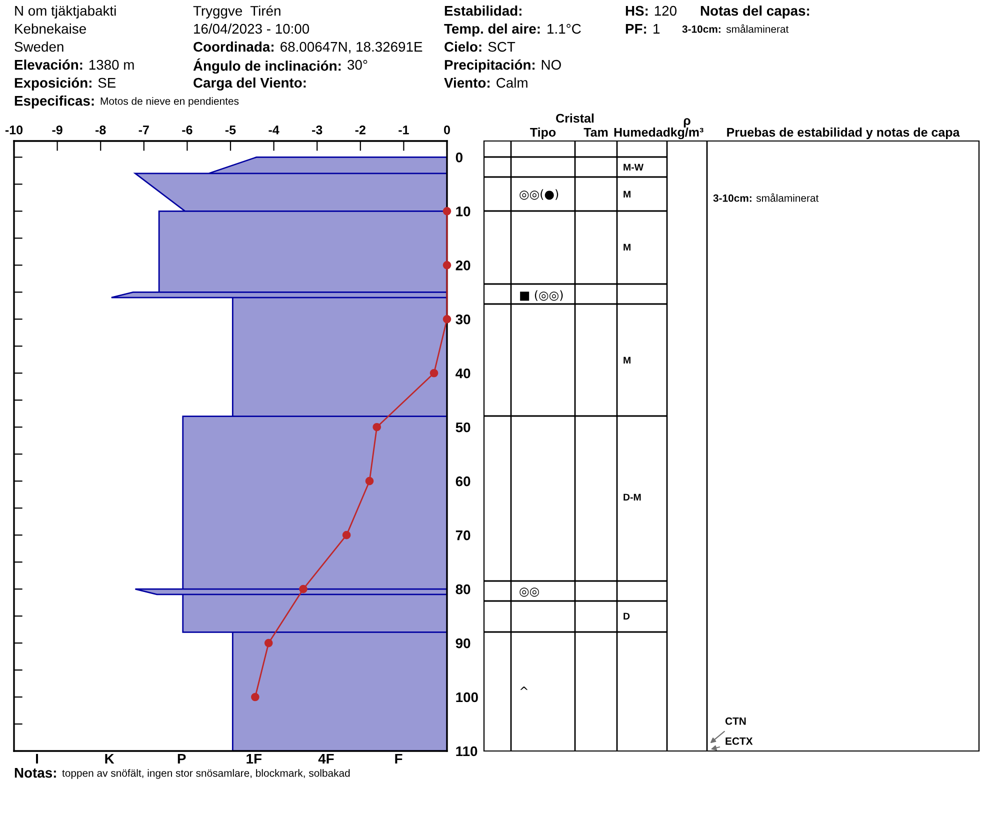 The image size is (994, 840). What do you see at coordinates (575, 118) in the screenshot?
I see `text: Cristal` at bounding box center [575, 118].